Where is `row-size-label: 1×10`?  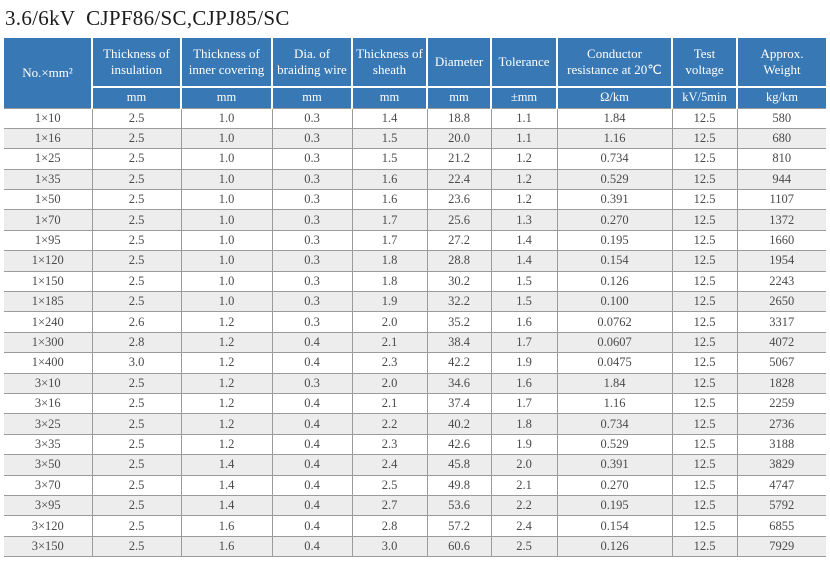 row-size-label: 1×10 is located at coordinates (48, 118).